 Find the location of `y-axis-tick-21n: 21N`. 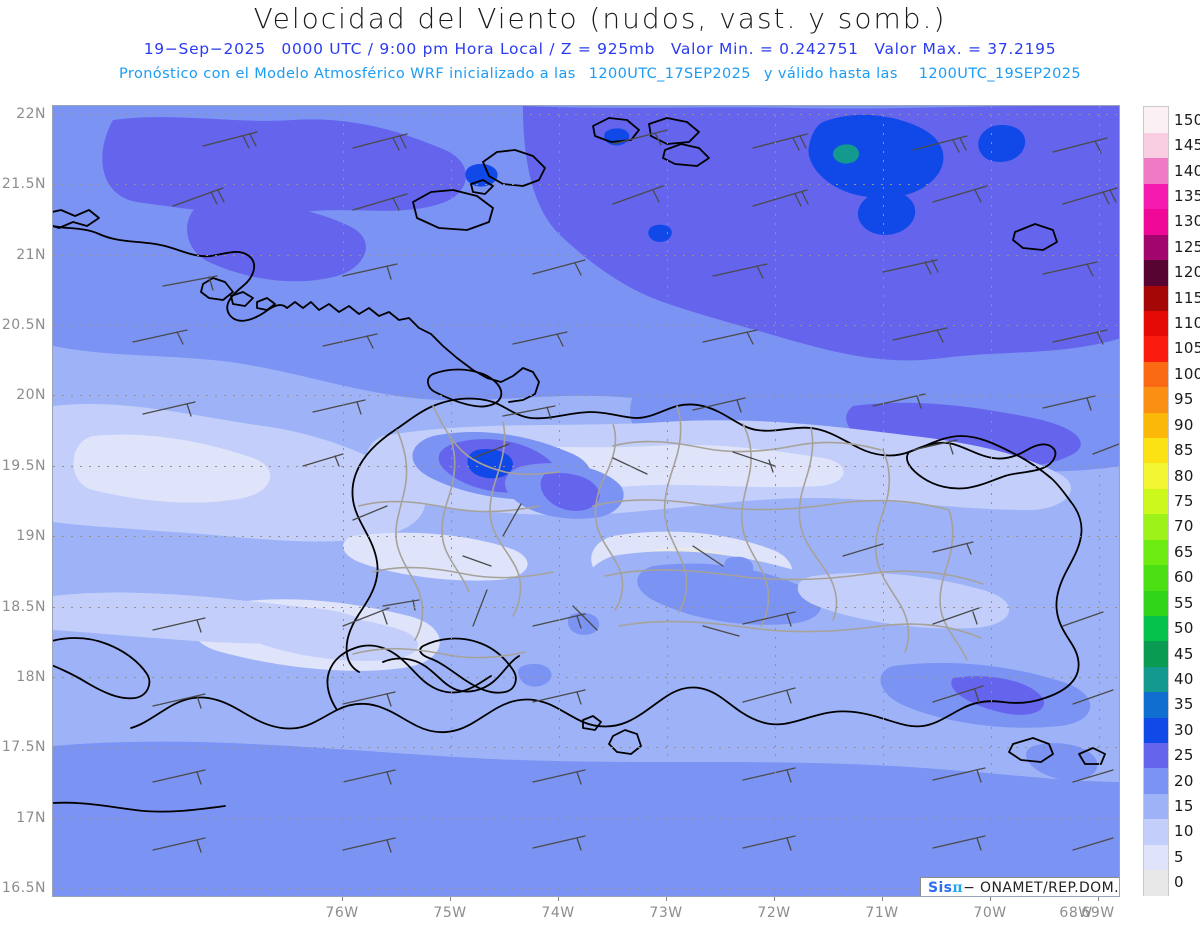

y-axis-tick-21n: 21N is located at coordinates (31, 255).